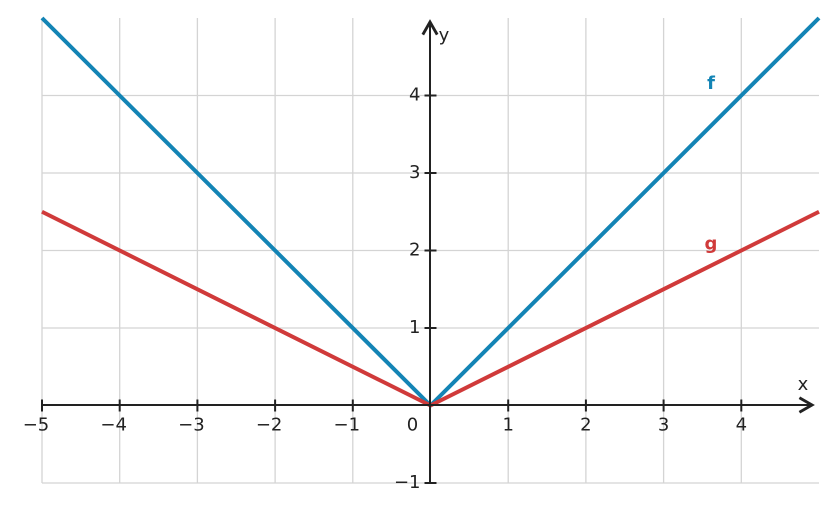 The height and width of the screenshot is (512, 837). What do you see at coordinates (741, 425) in the screenshot?
I see `x-tick-label: 4` at bounding box center [741, 425].